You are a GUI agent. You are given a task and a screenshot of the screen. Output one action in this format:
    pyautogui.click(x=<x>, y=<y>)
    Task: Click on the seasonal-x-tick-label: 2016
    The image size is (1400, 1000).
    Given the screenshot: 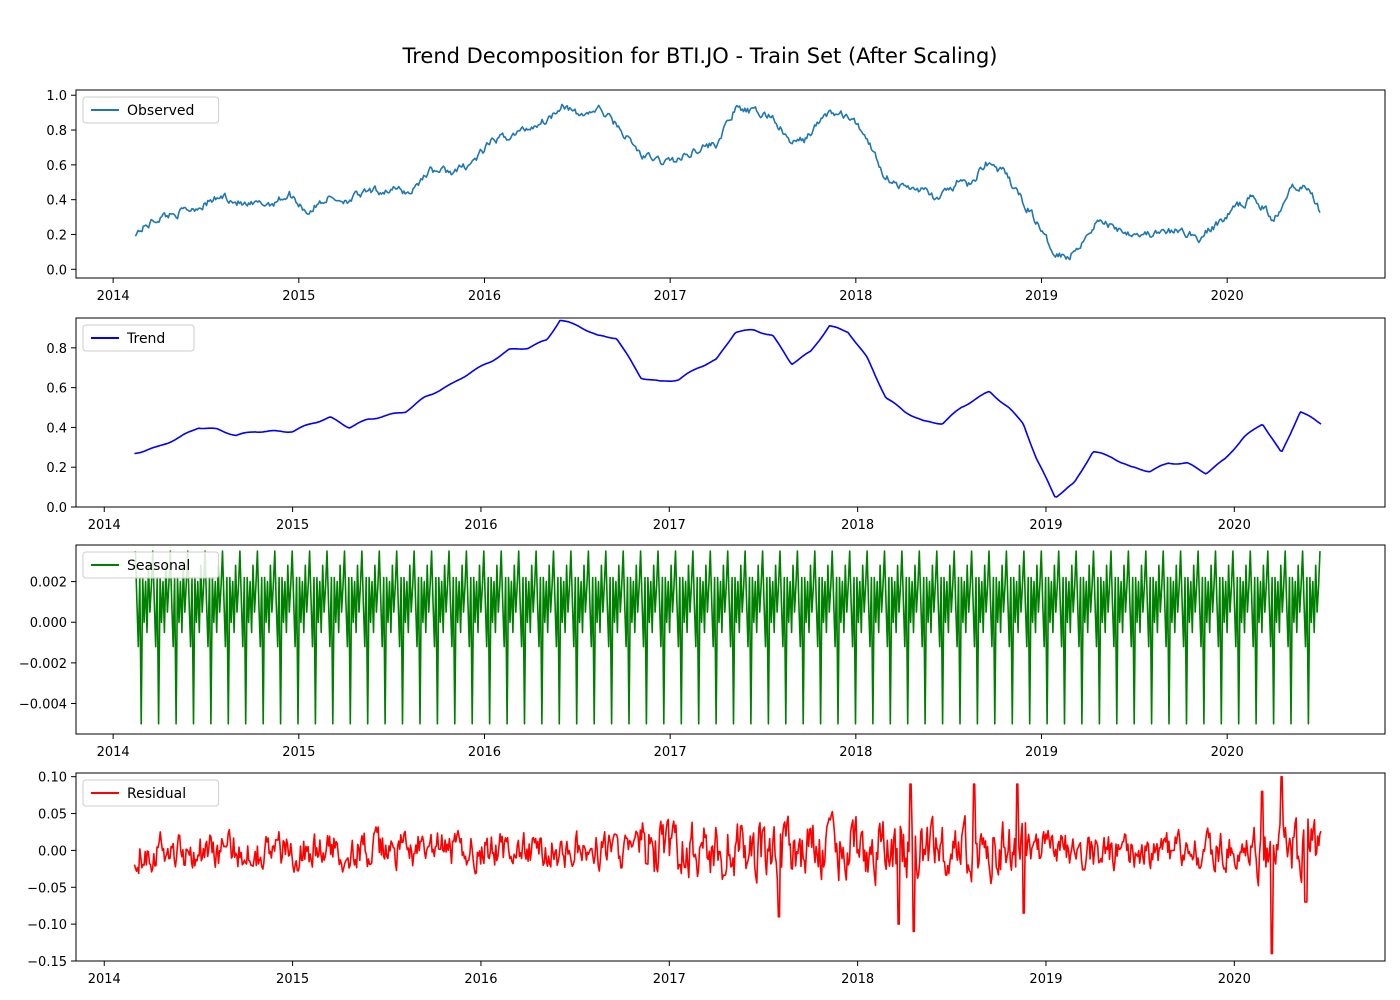 What is the action you would take?
    pyautogui.click(x=484, y=752)
    